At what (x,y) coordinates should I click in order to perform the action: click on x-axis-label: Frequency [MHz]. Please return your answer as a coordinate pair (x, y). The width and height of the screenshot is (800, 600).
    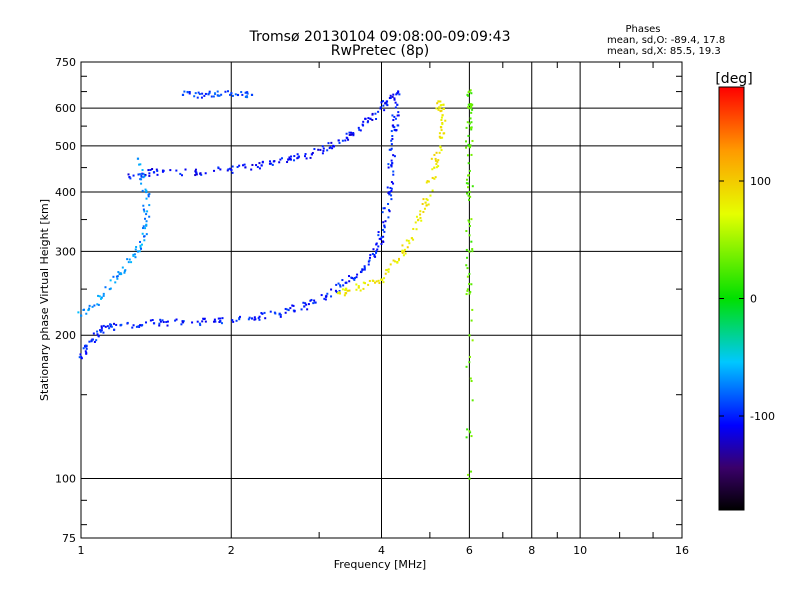
    Looking at the image, I should click on (380, 564).